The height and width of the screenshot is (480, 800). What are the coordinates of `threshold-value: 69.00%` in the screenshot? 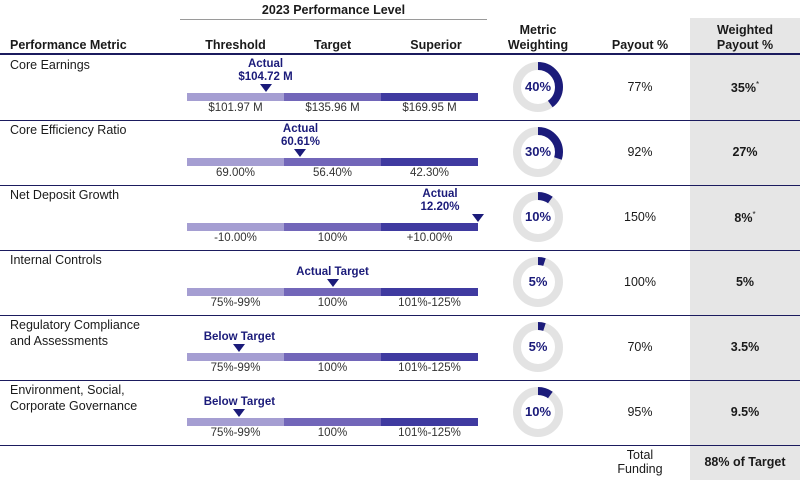 It's located at (235, 173).